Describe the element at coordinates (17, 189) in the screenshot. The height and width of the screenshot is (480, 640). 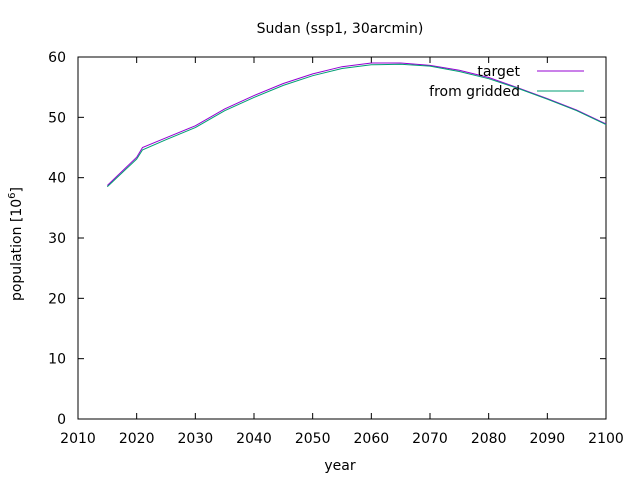
I see `y-axis-label-suffix: ]` at that location.